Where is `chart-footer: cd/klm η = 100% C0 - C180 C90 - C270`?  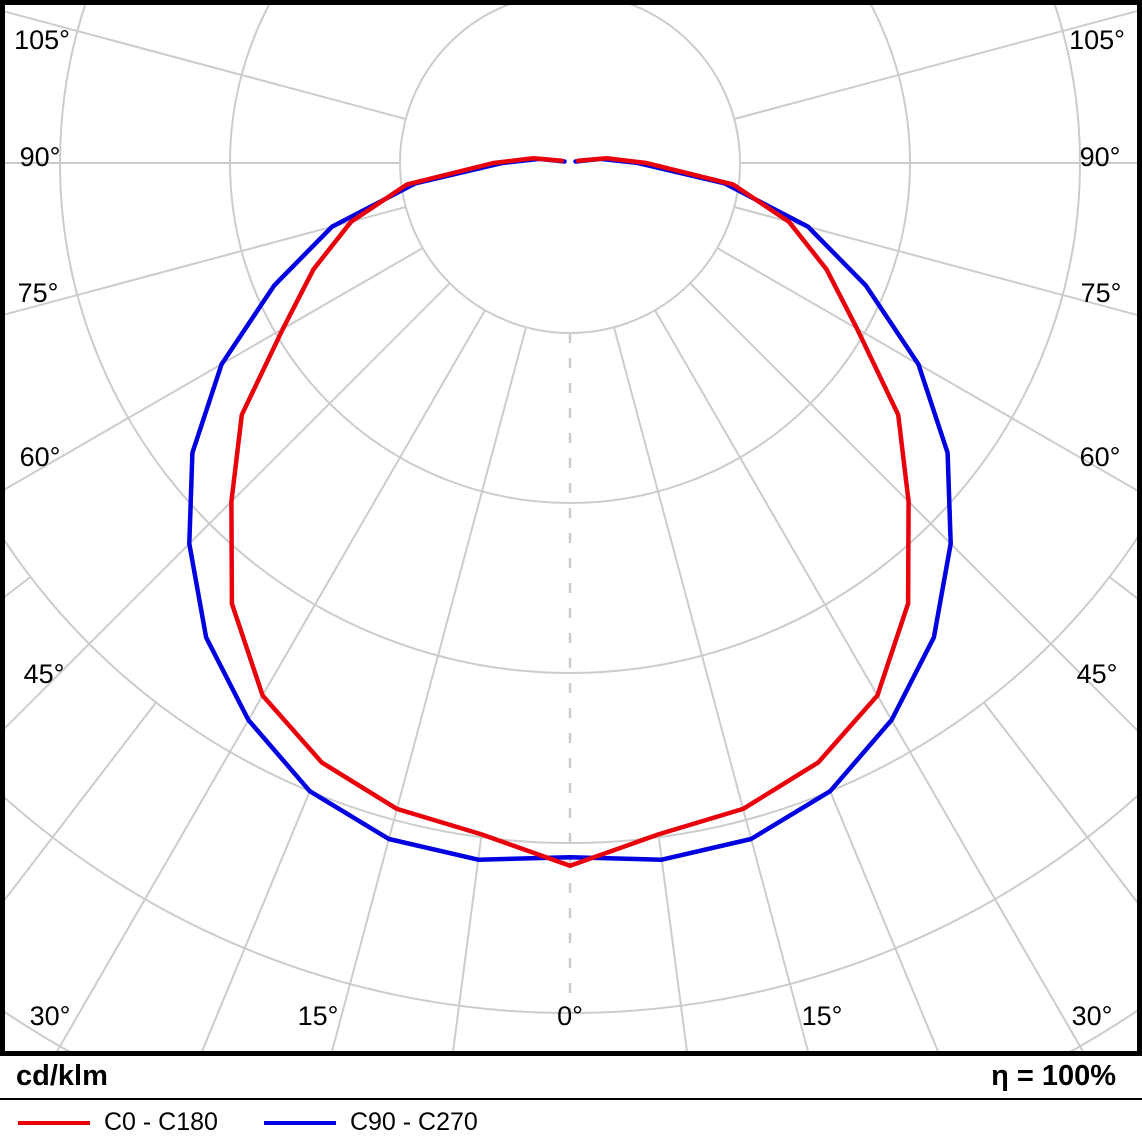
chart-footer: cd/klm η = 100% C0 - C180 C90 - C270 is located at coordinates (571, 1094).